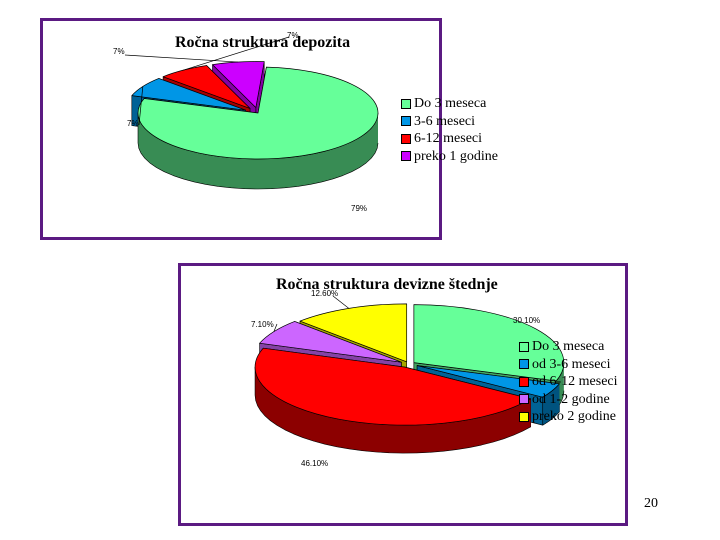  I want to click on legend-item: od 1-2 godine, so click(568, 400).